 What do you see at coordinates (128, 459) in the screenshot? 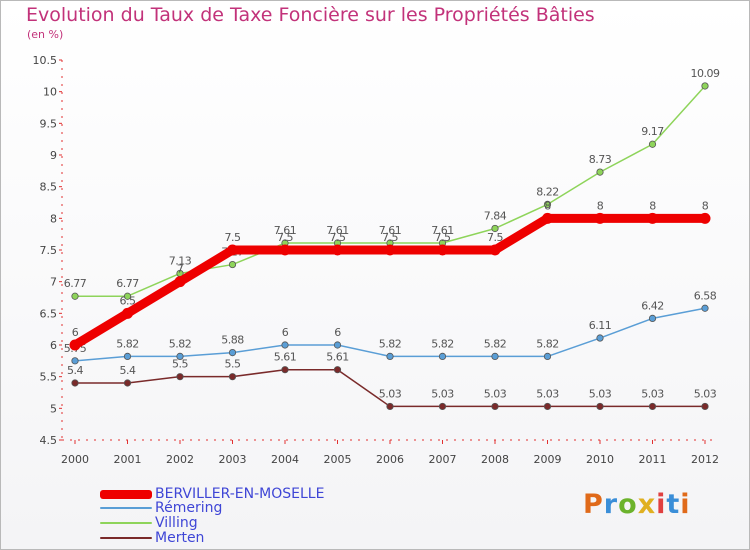
I see `x-tick-label: 2001` at bounding box center [128, 459].